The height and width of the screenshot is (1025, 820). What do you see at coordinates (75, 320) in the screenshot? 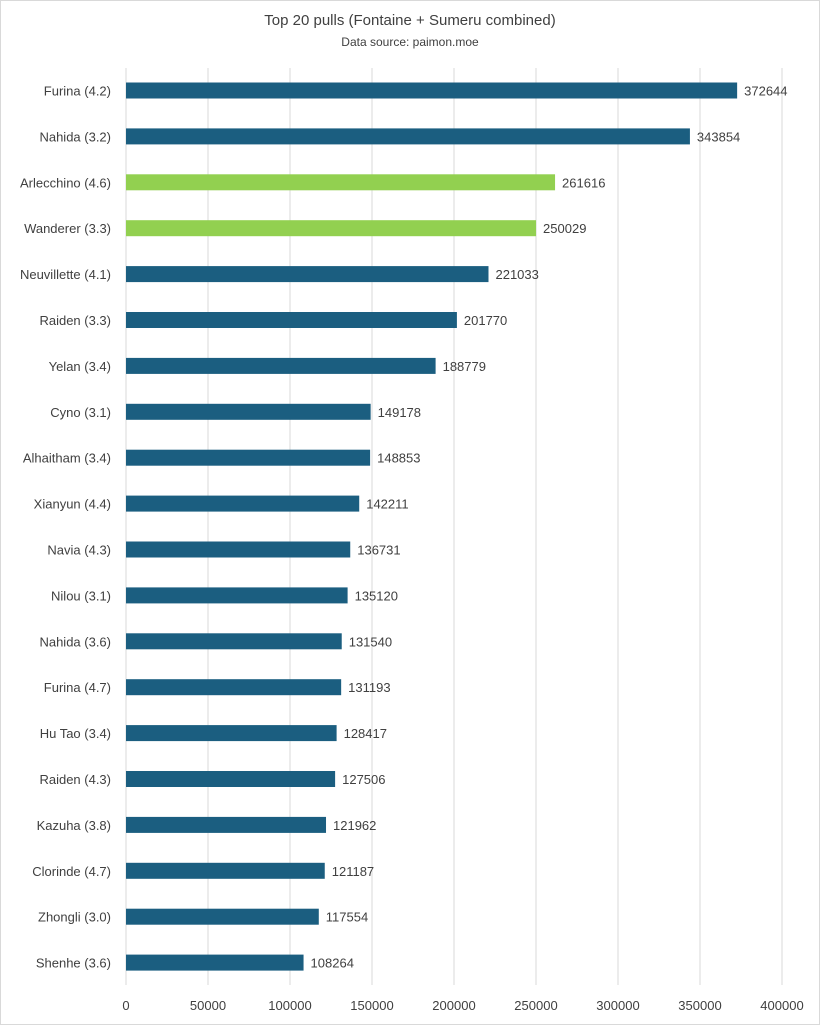
I see `category-label: Raiden (3.3)` at bounding box center [75, 320].